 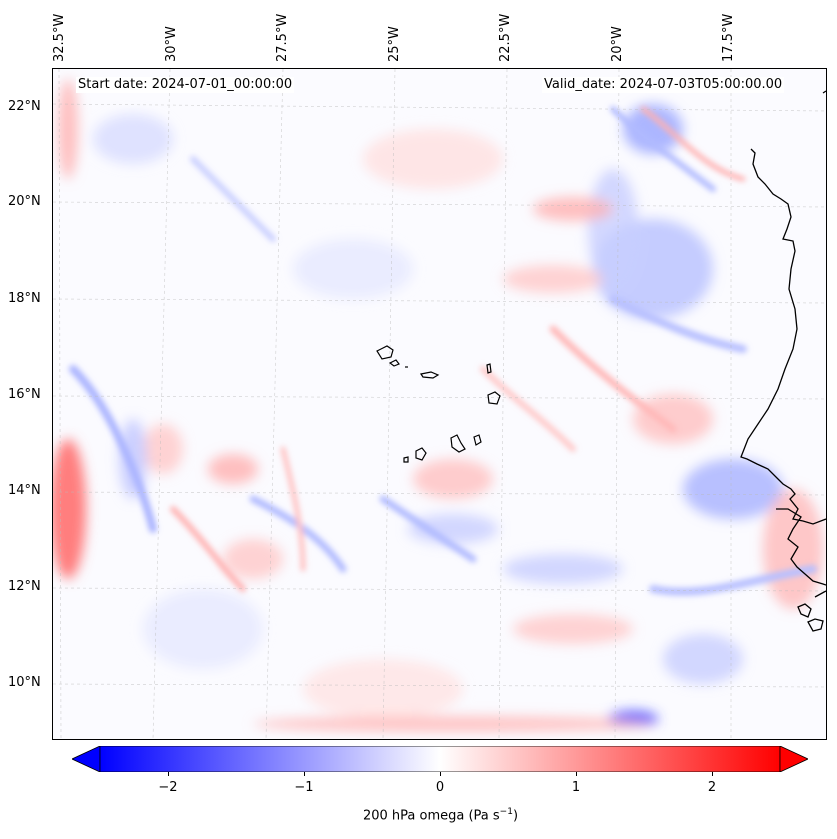 I want to click on valid-date-label: Valid_date: 2024-07-03T05:00:00.00, so click(x=663, y=85).